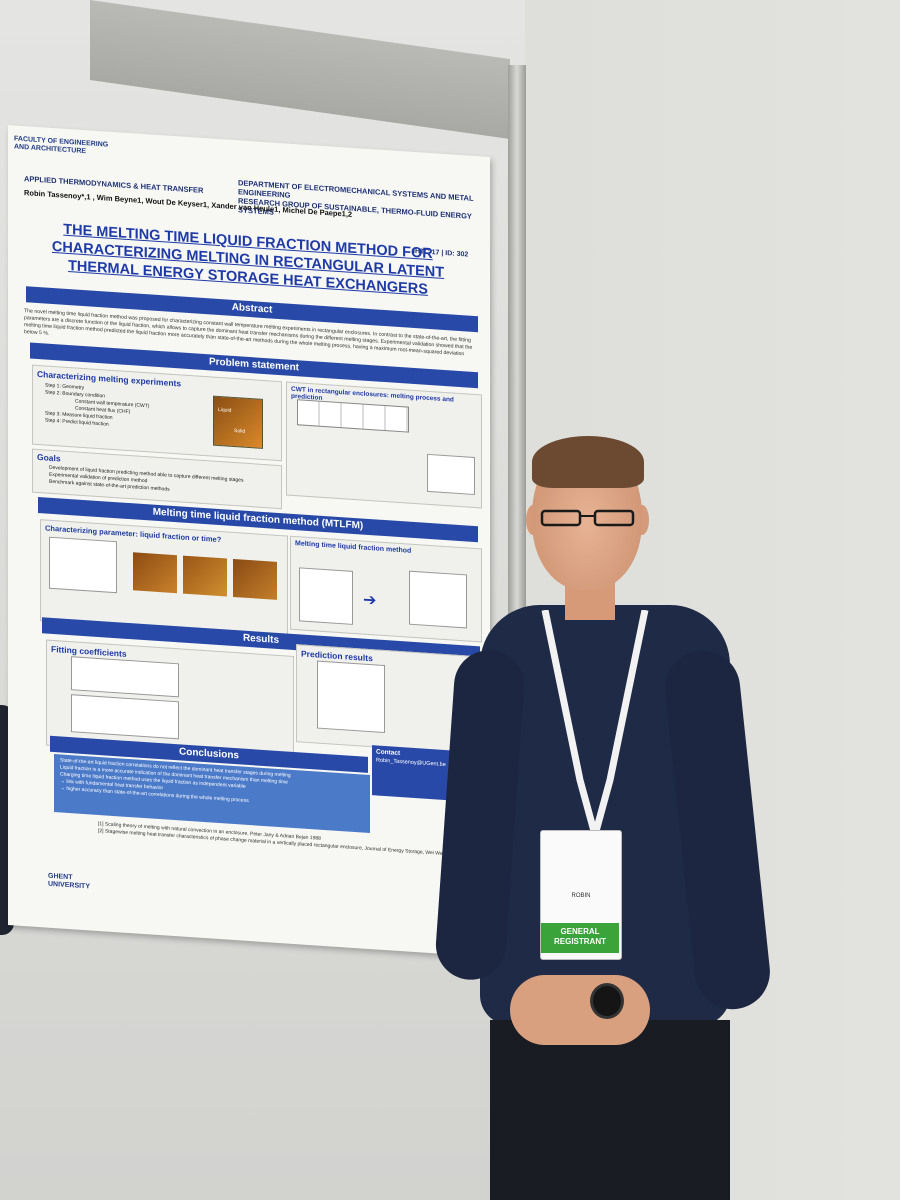 The width and height of the screenshot is (900, 1200). Describe the element at coordinates (610, 1110) in the screenshot. I see `trousers` at that location.